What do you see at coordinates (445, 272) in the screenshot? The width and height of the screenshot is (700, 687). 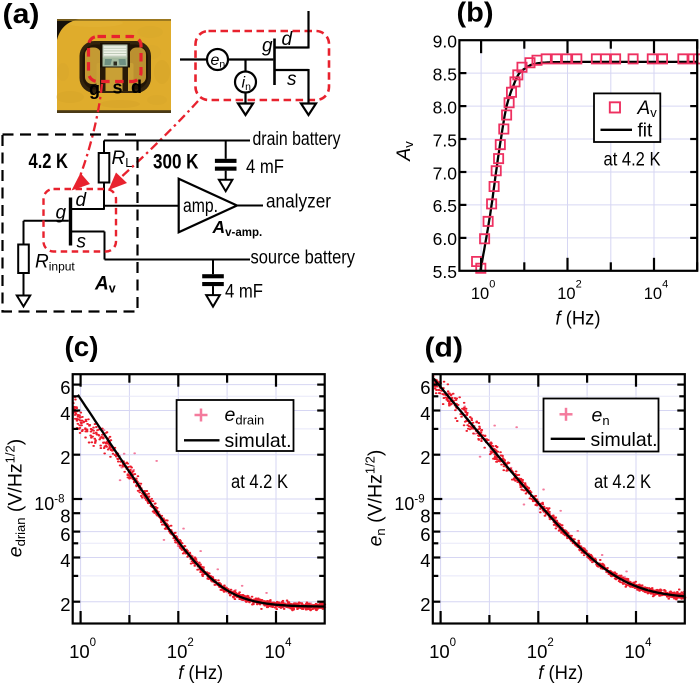 I see `svg-text: 5.5` at bounding box center [445, 272].